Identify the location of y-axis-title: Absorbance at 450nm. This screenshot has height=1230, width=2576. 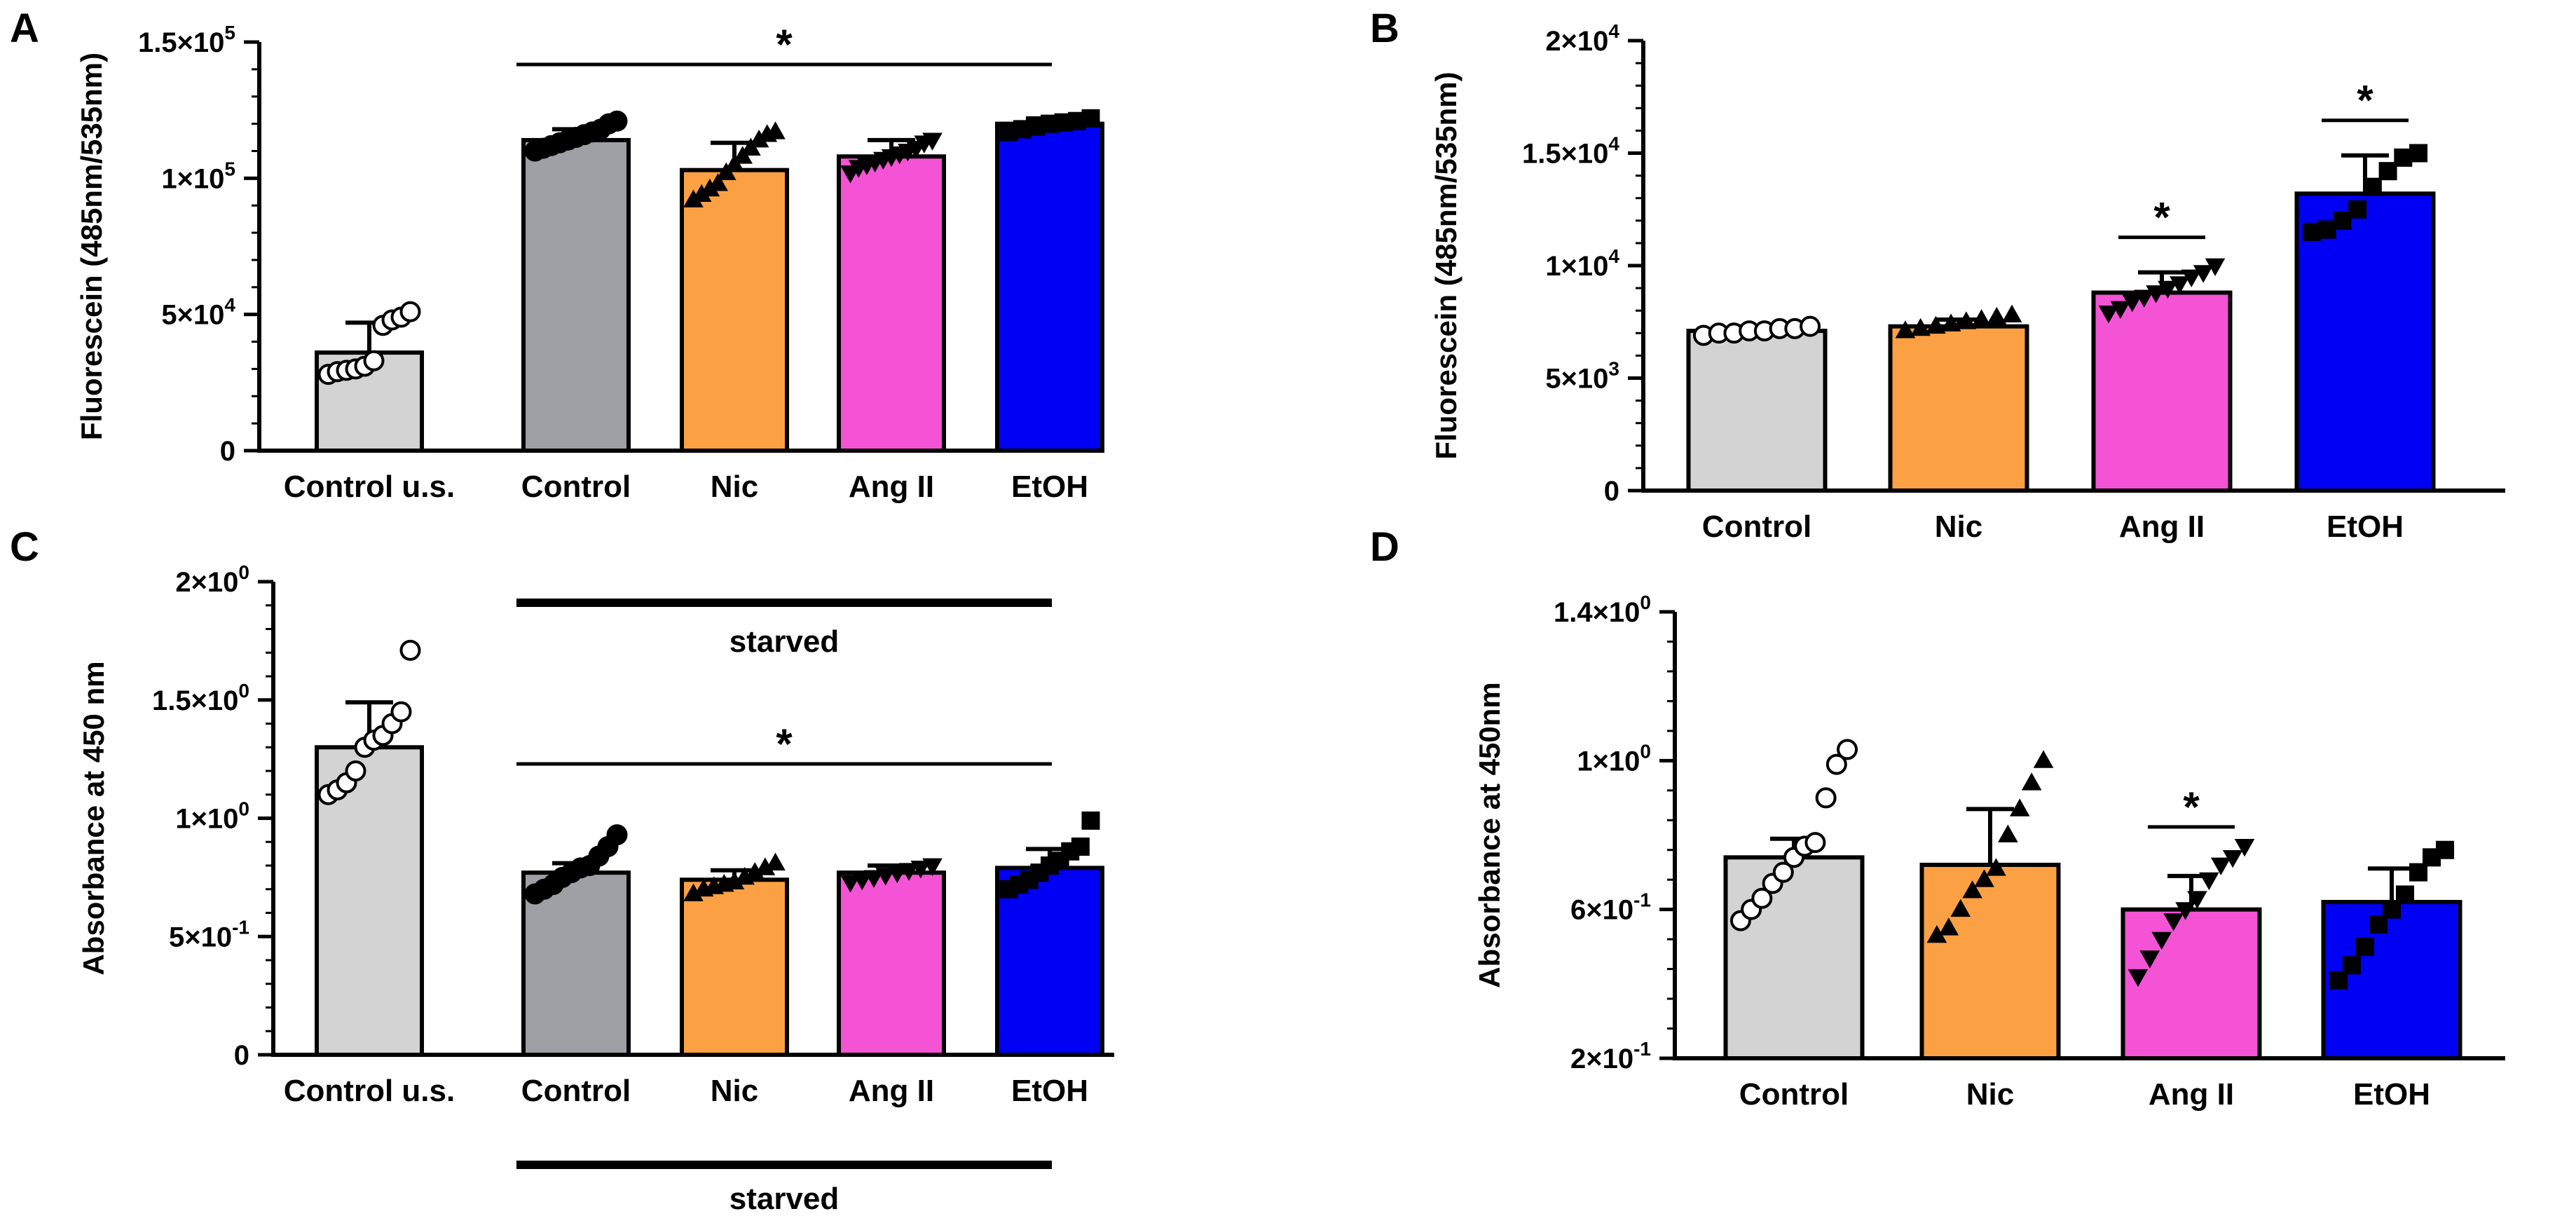
(1490, 835).